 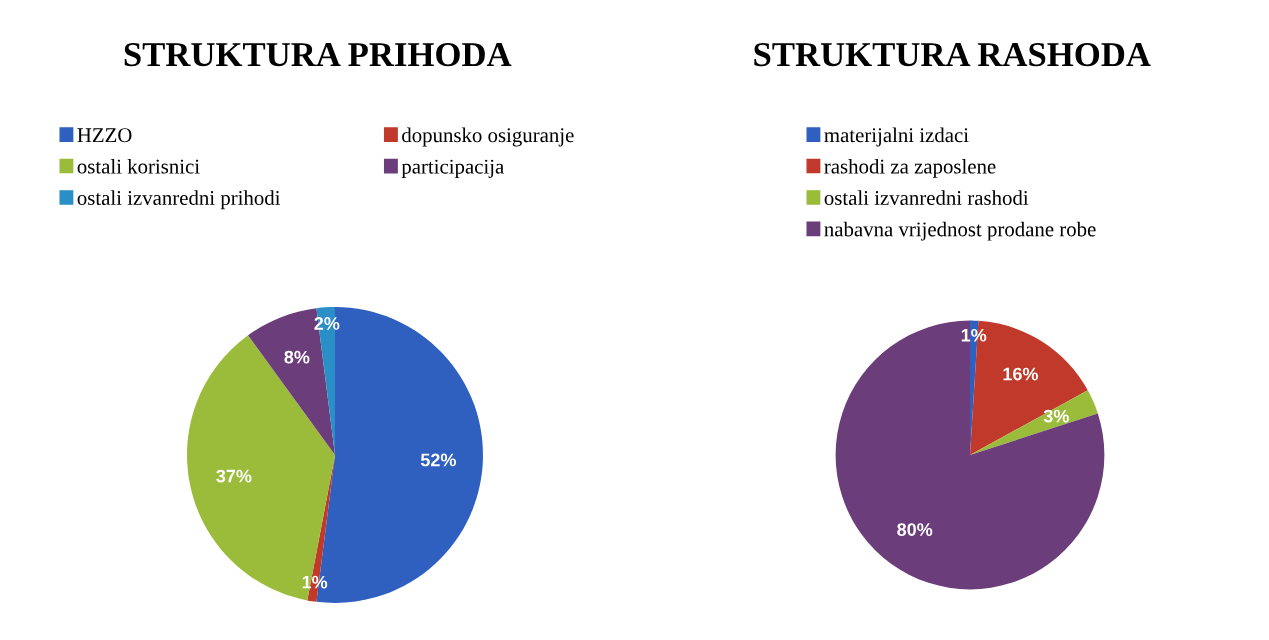 I want to click on legend-label: ostali korisnici, so click(x=138, y=166).